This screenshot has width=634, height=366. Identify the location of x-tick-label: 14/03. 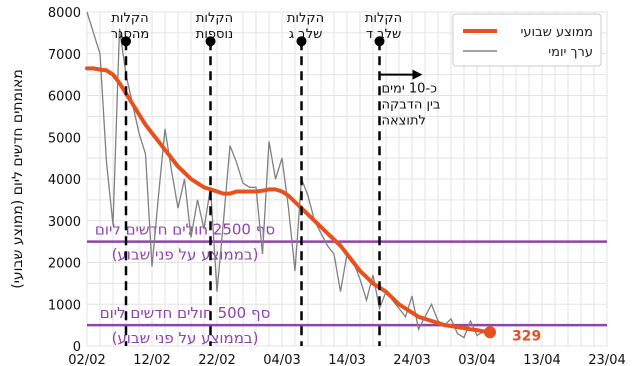
(346, 359).